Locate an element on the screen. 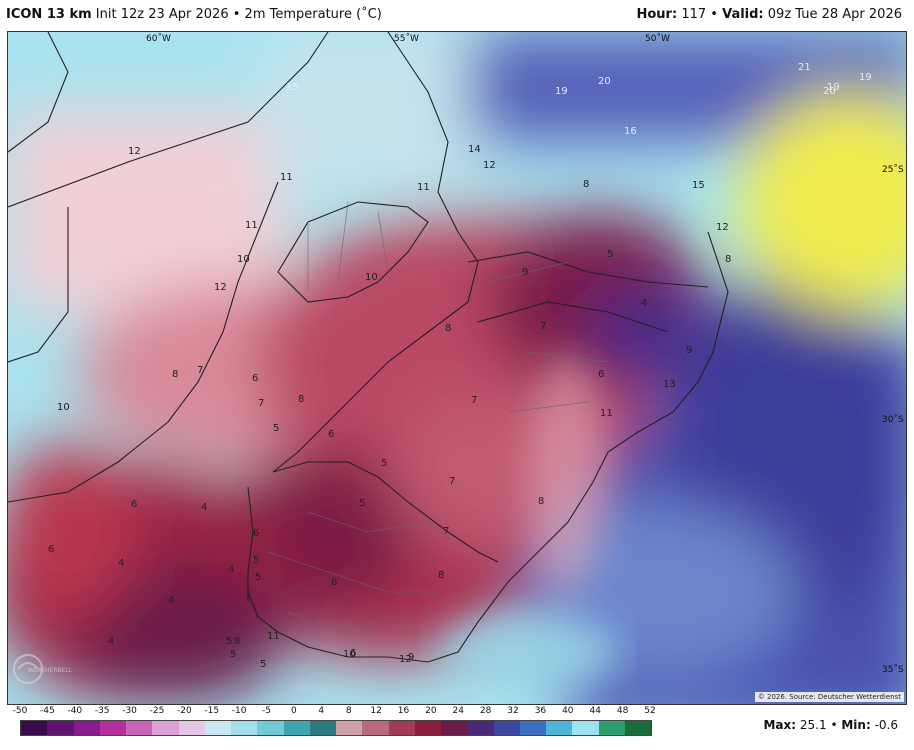 Image resolution: width=914 pixels, height=750 pixels. max-value: 25.1 is located at coordinates (813, 725).